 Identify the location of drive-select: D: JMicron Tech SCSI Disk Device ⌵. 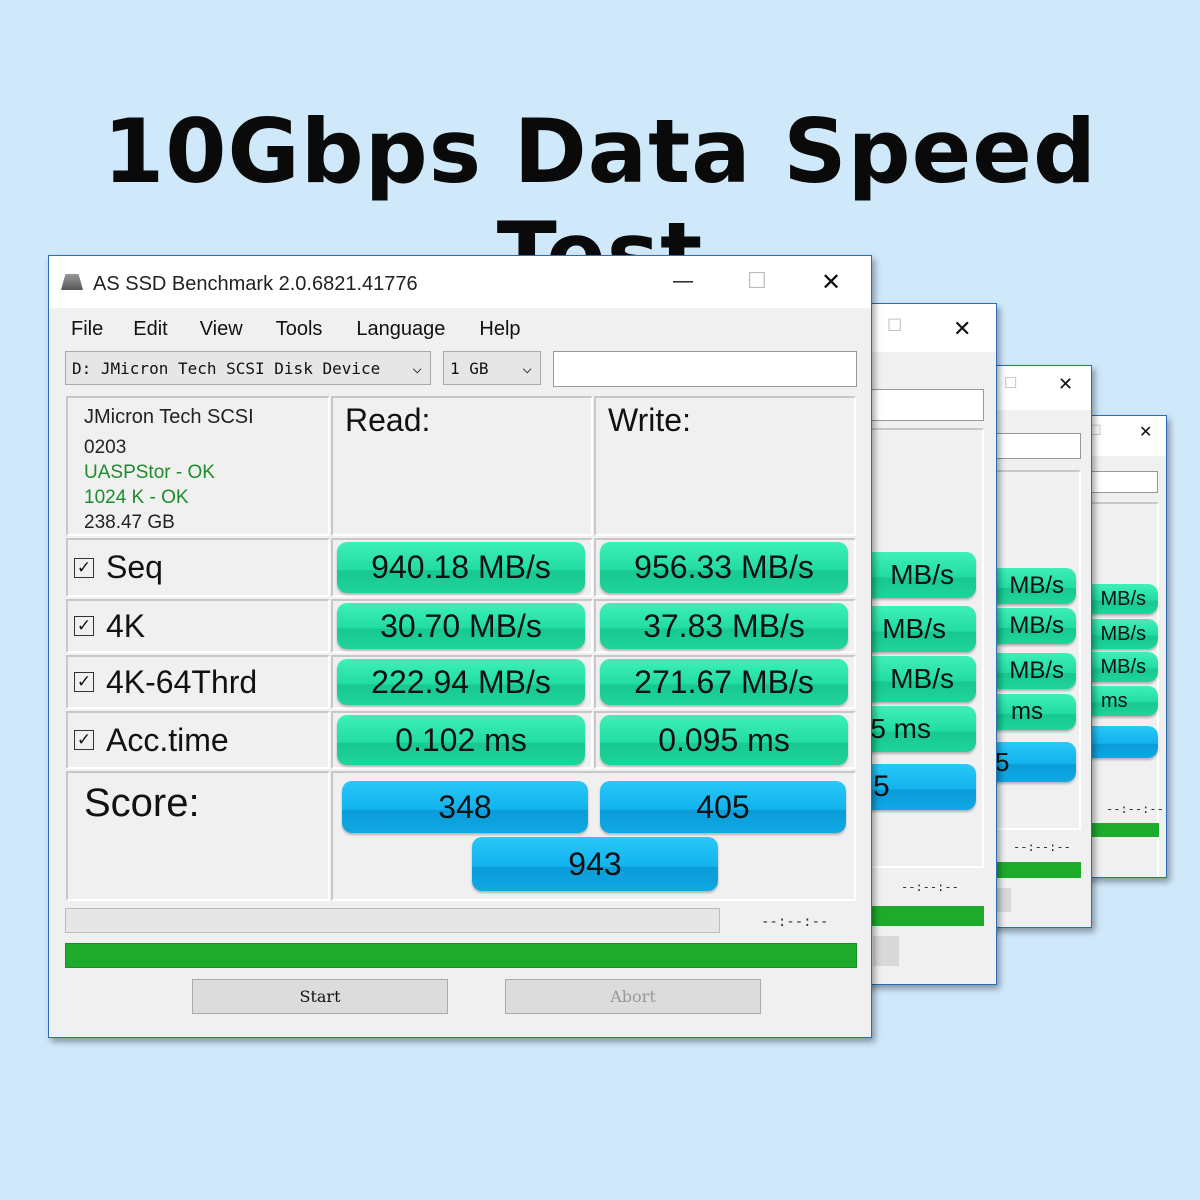
(248, 368).